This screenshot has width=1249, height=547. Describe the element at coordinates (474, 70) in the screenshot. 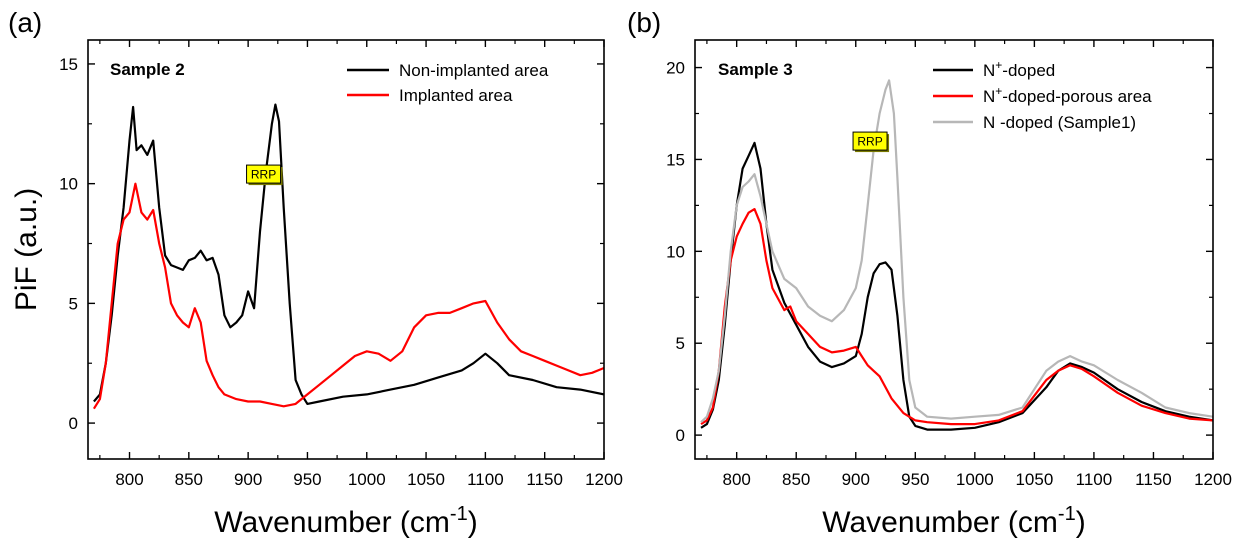

I see `legend-label: Non-implanted area` at that location.